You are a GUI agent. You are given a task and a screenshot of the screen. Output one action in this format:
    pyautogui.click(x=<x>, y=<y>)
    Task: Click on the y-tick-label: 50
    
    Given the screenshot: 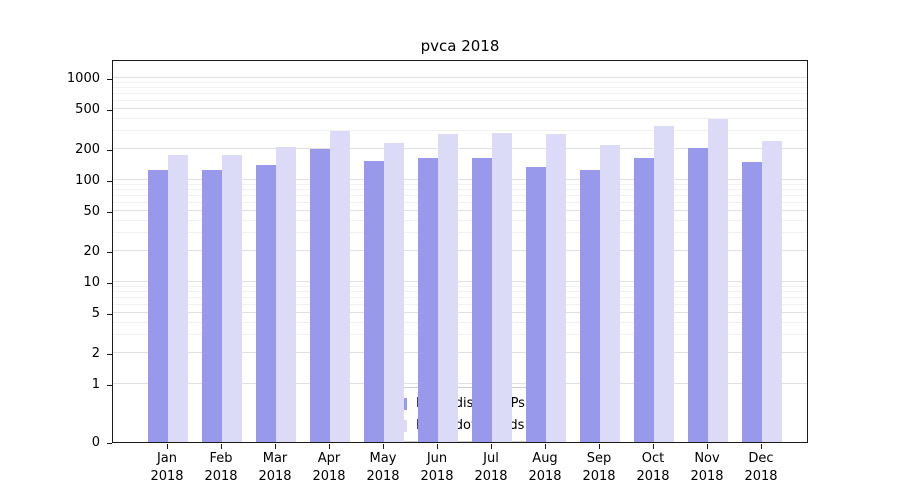 What is the action you would take?
    pyautogui.click(x=91, y=211)
    